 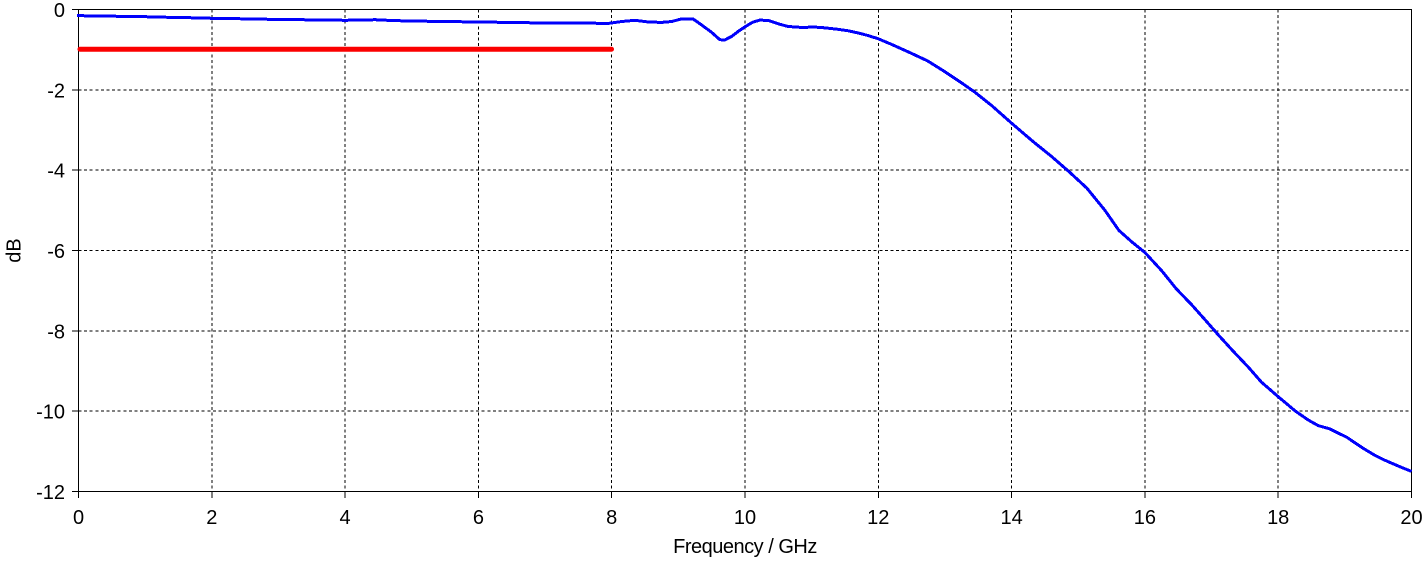 I want to click on svg-text: 4, so click(x=345, y=518).